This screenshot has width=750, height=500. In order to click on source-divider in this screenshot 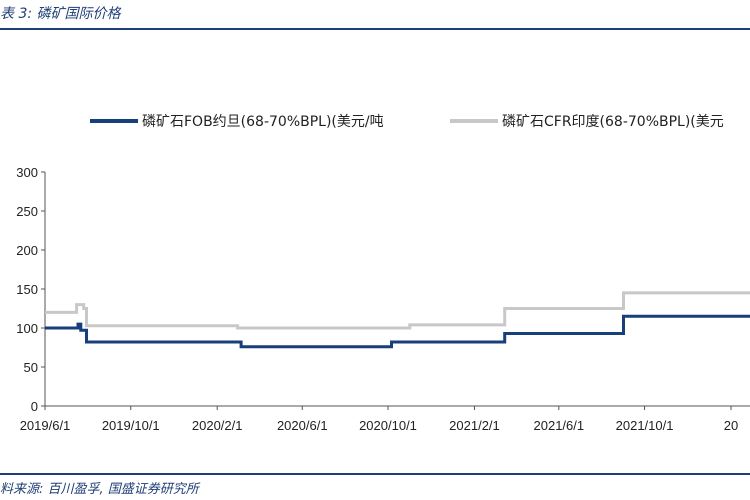, I will do `click(375, 474)`.